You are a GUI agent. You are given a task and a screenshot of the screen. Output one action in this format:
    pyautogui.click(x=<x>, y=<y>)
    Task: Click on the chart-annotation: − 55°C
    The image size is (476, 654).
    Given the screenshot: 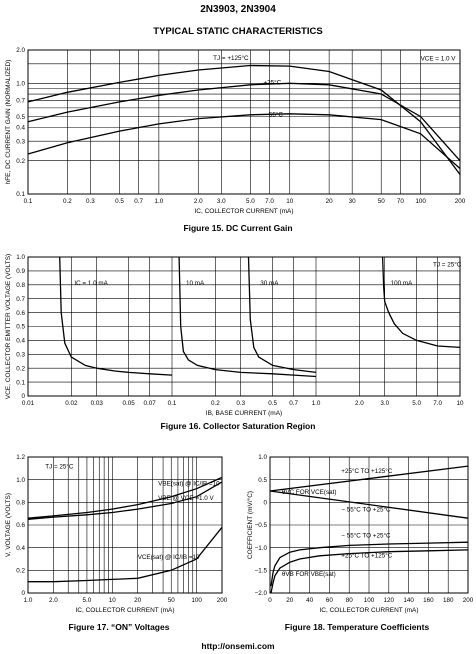 What is the action you would take?
    pyautogui.click(x=273, y=115)
    